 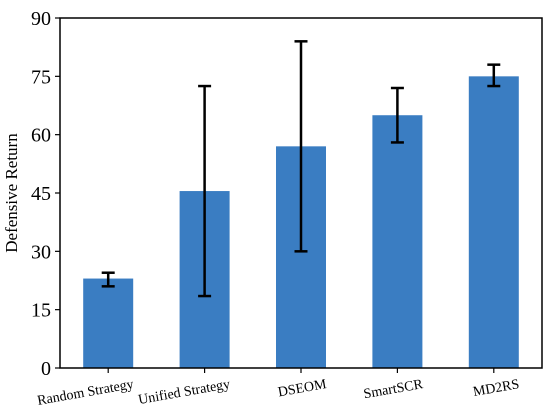 What do you see at coordinates (41, 77) in the screenshot?
I see `y-tick-label: 75` at bounding box center [41, 77].